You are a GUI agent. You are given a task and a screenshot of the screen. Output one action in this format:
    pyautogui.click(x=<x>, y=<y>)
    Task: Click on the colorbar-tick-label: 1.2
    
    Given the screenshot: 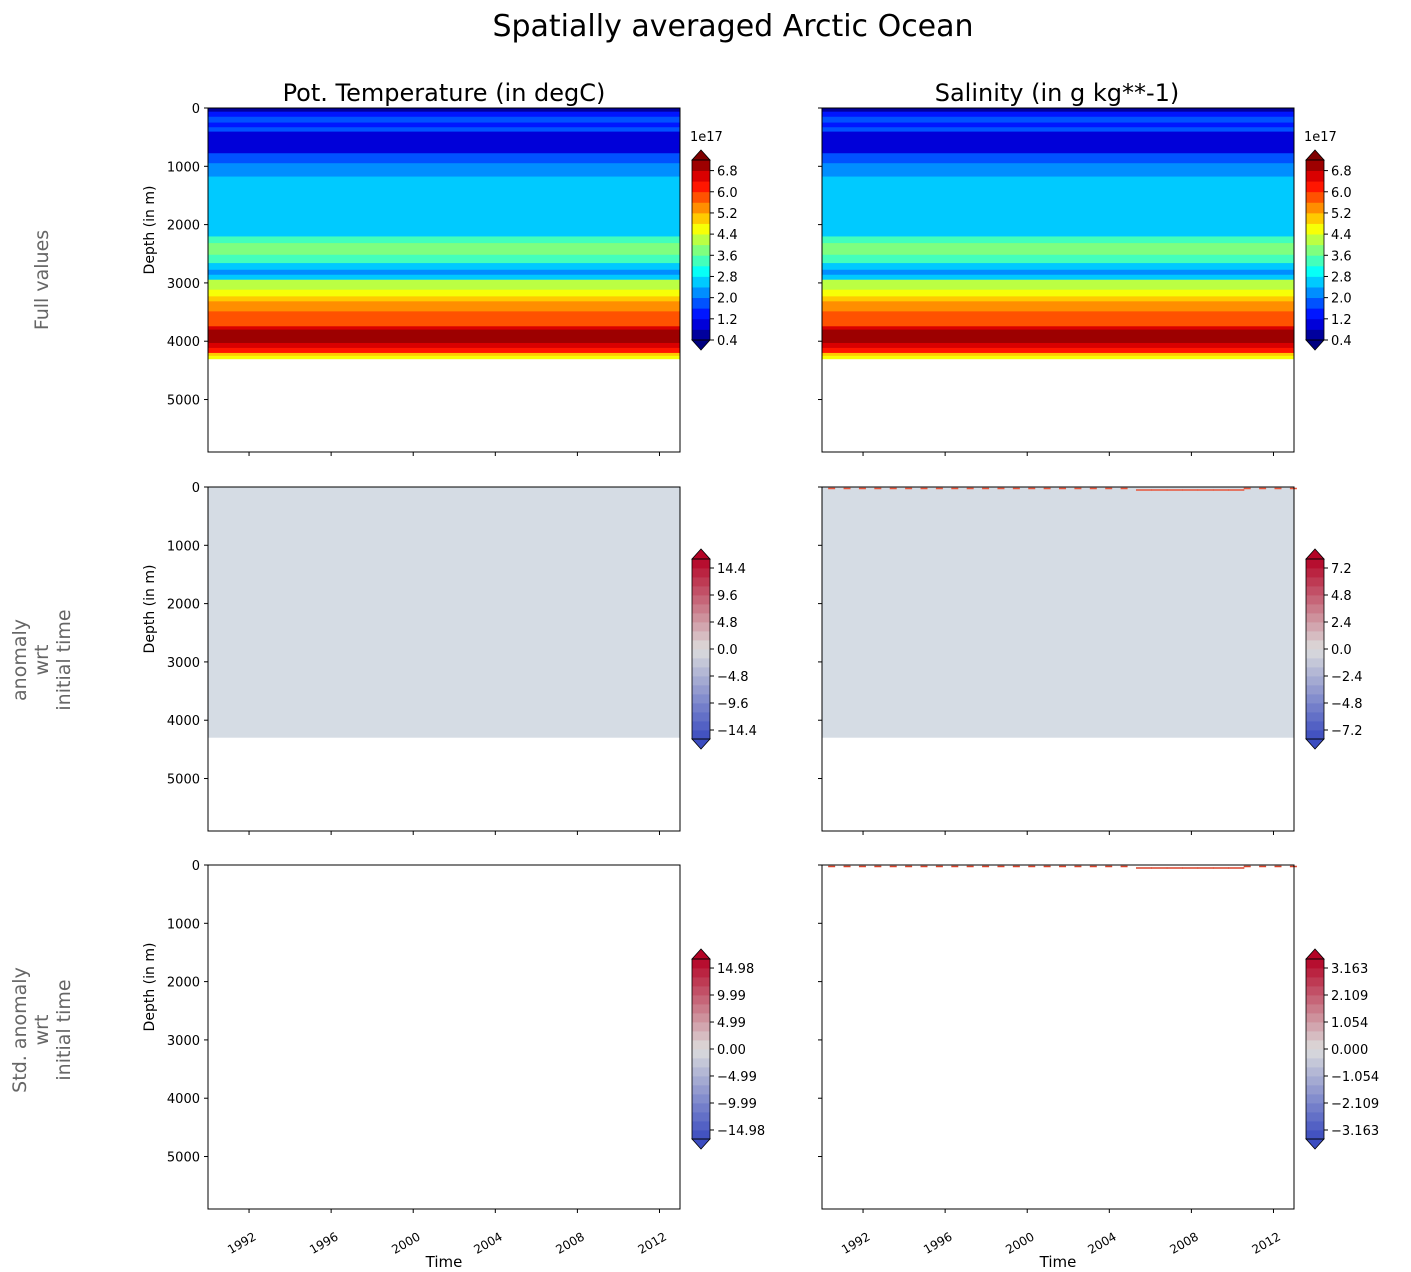 What is the action you would take?
    pyautogui.click(x=727, y=320)
    